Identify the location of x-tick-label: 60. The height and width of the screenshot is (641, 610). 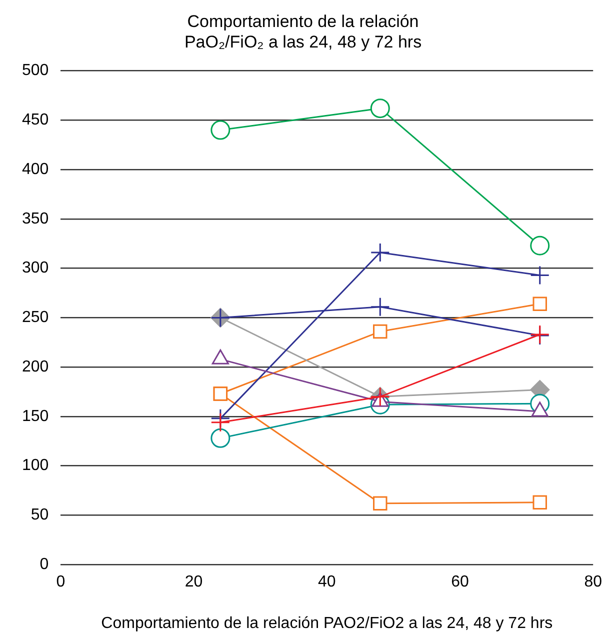
(460, 582).